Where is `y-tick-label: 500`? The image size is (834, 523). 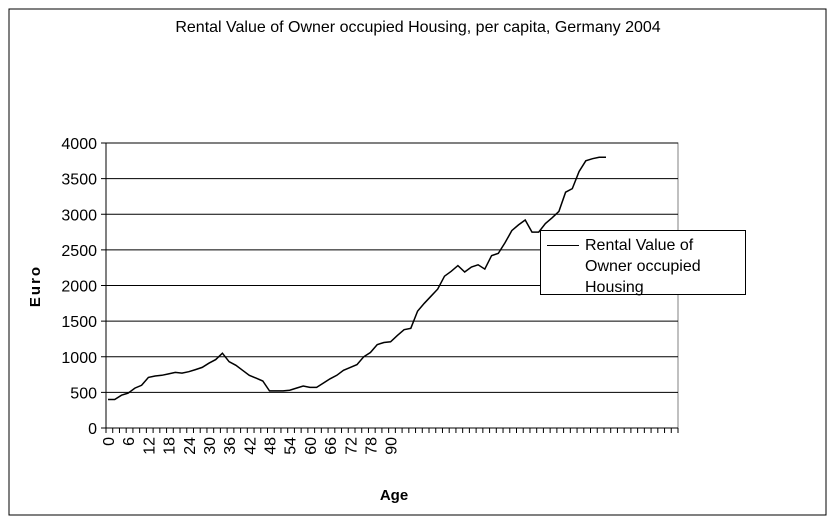 y-tick-label: 500 is located at coordinates (83, 393).